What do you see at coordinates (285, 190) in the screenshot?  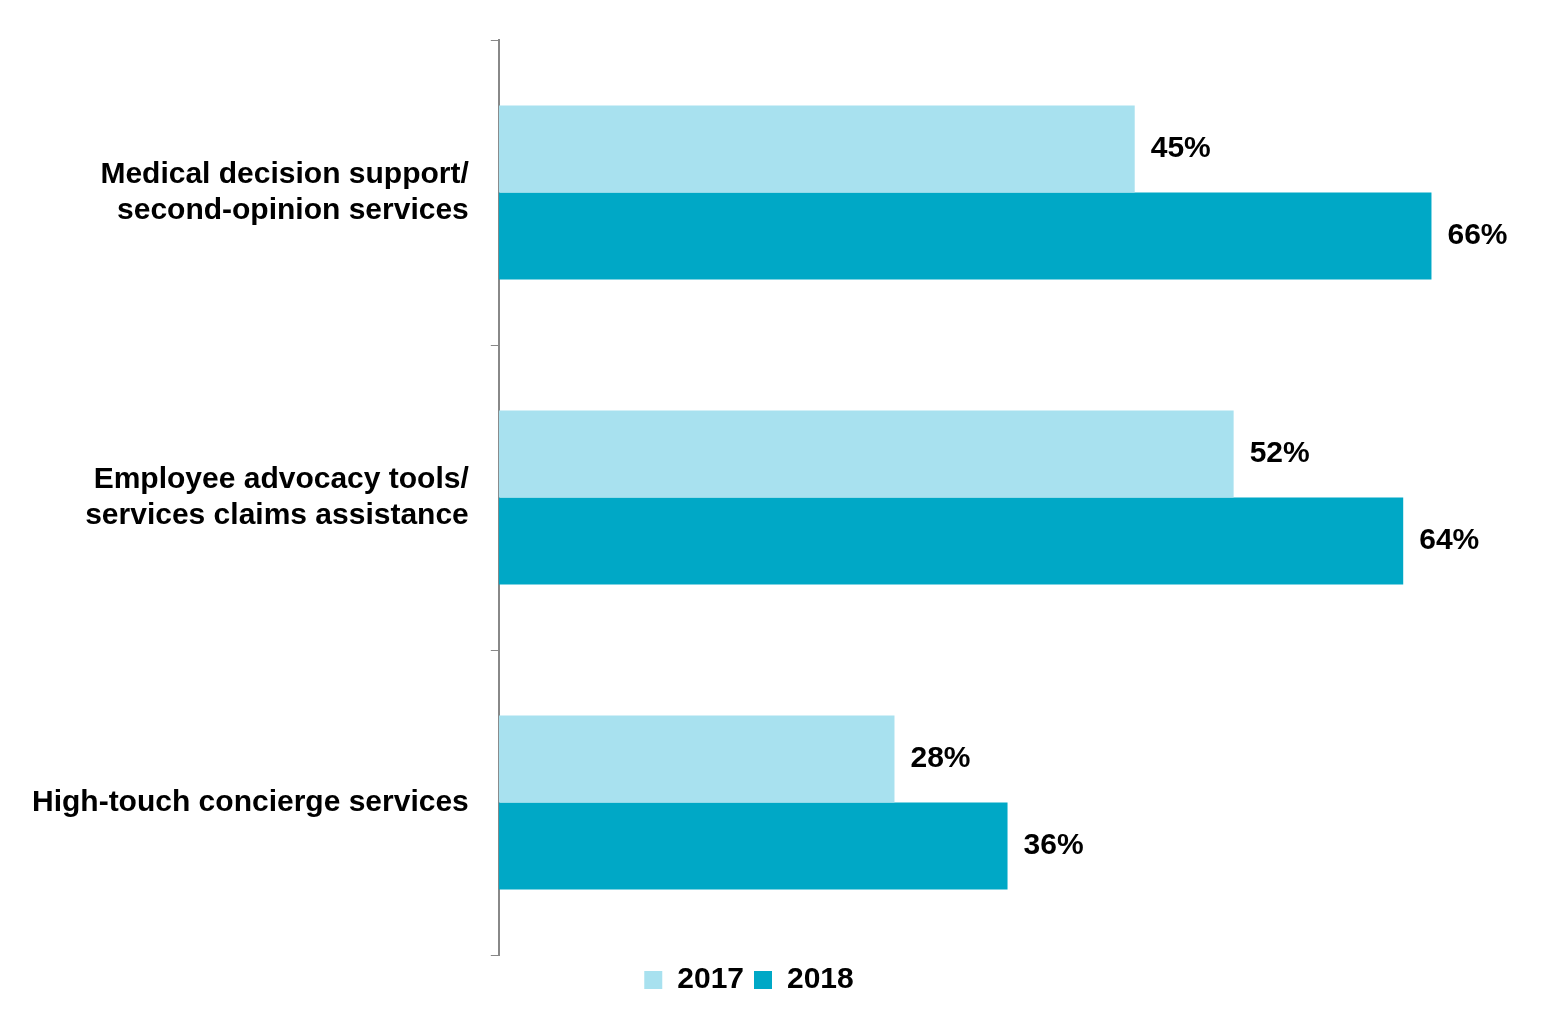 I see `y-tick-label: Medical decision support/ second-opinion services` at bounding box center [285, 190].